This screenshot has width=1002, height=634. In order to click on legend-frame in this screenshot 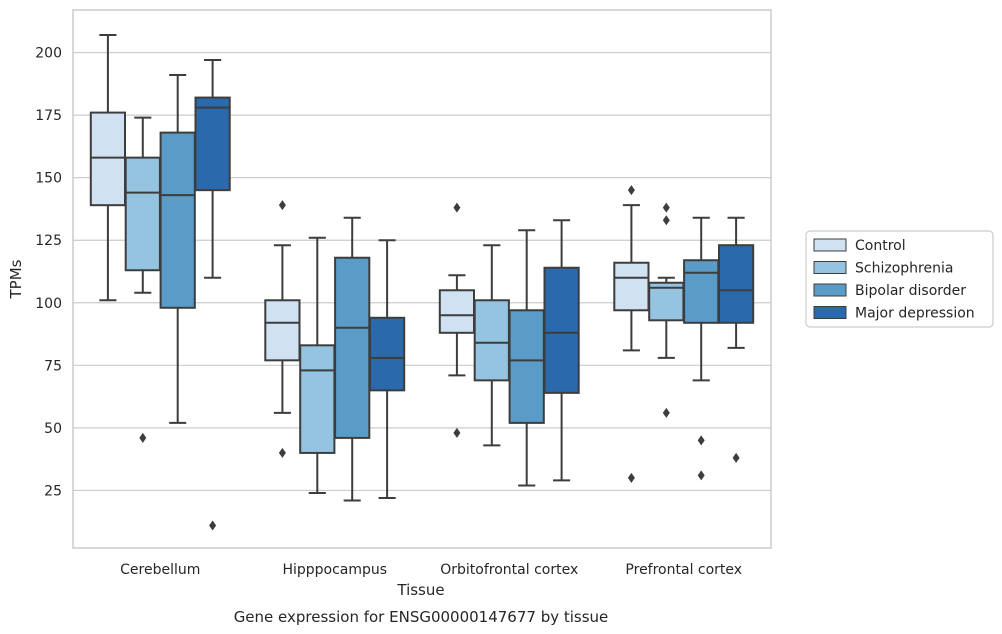, I will do `click(899, 279)`.